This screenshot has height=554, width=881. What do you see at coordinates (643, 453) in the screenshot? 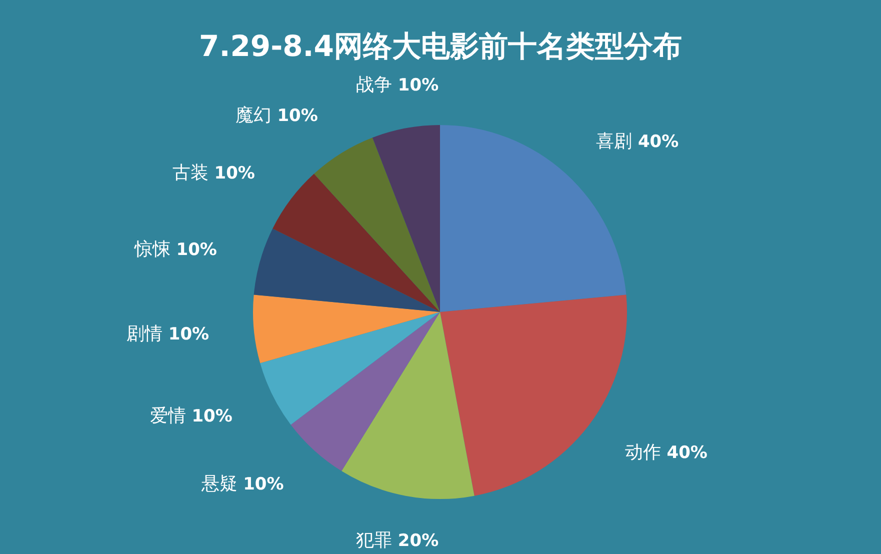
I see `slice-label: 动作` at bounding box center [643, 453].